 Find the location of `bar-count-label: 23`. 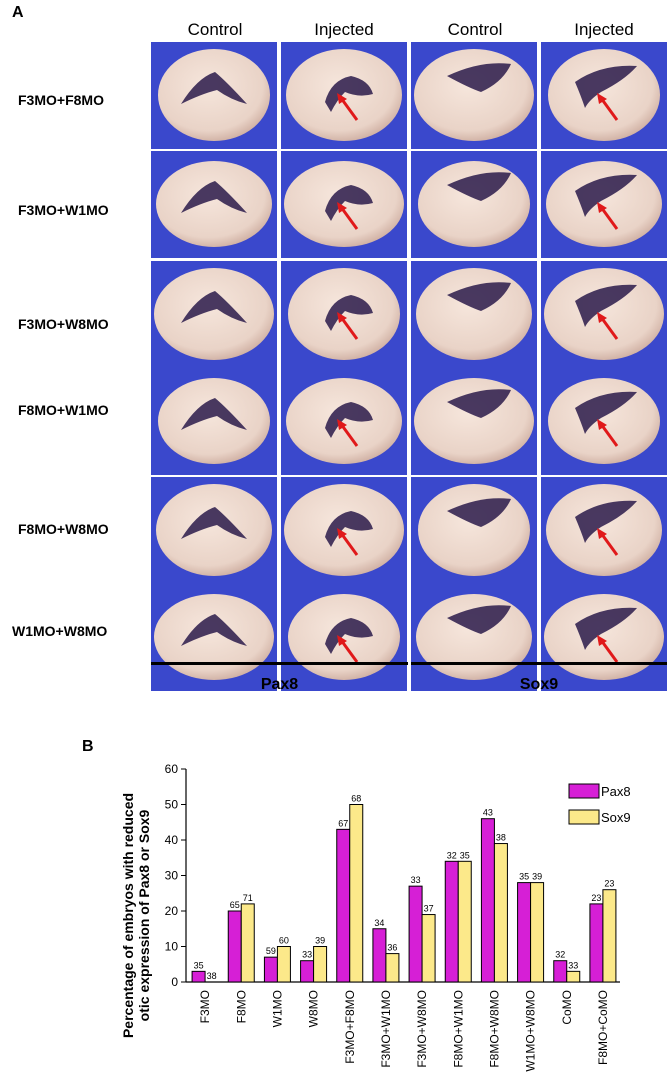

bar-count-label: 23 is located at coordinates (609, 884).